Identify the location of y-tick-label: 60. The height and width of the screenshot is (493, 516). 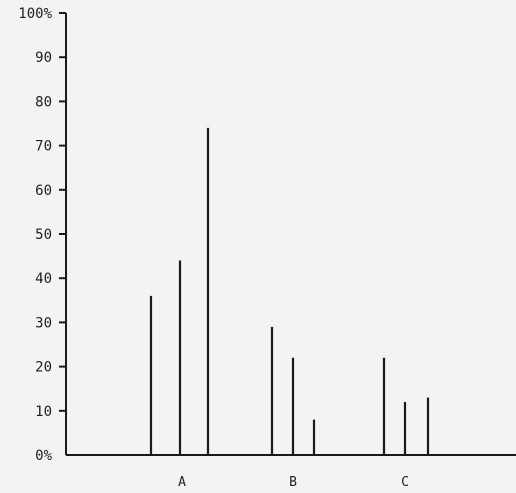
(43, 191).